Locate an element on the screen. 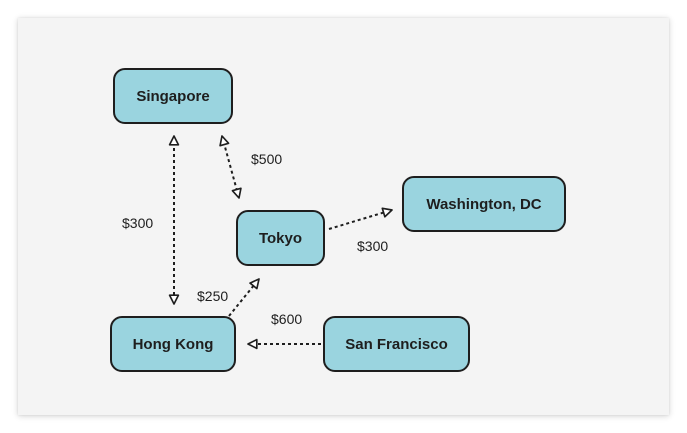  node-san-francisco: San Francisco is located at coordinates (396, 344).